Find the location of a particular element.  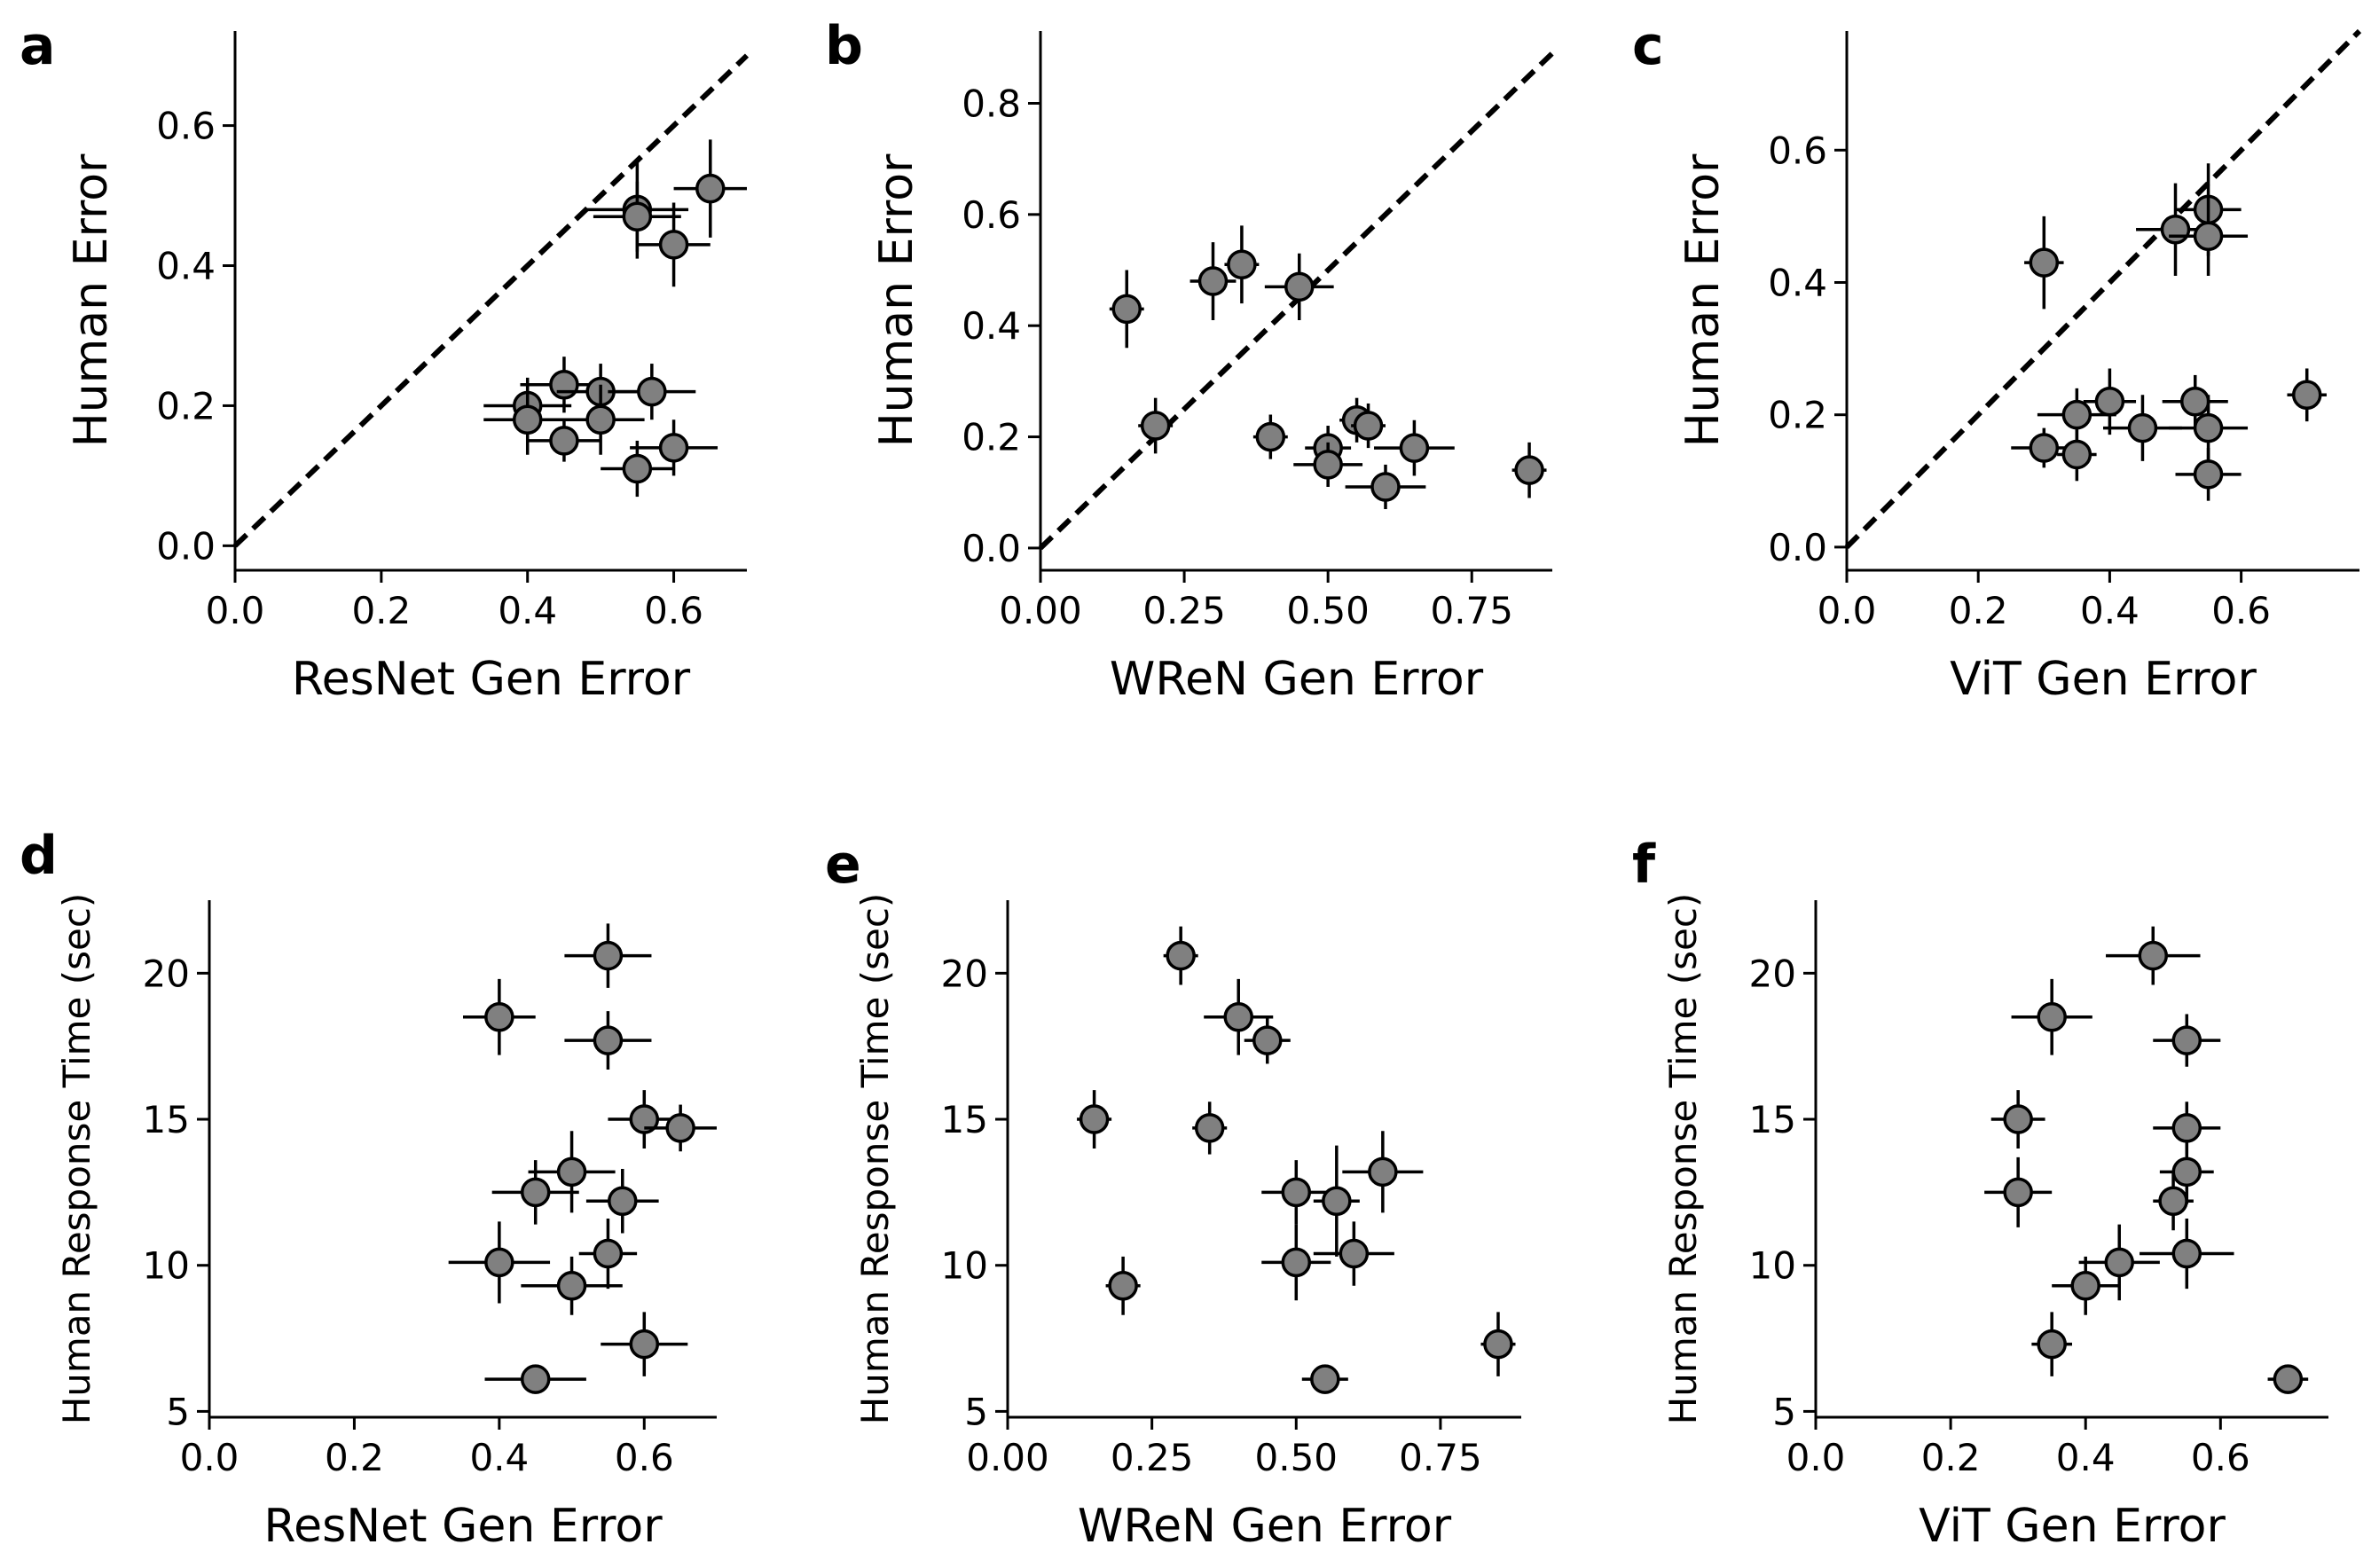

y-tick-label: 0.2 is located at coordinates (1797, 415).